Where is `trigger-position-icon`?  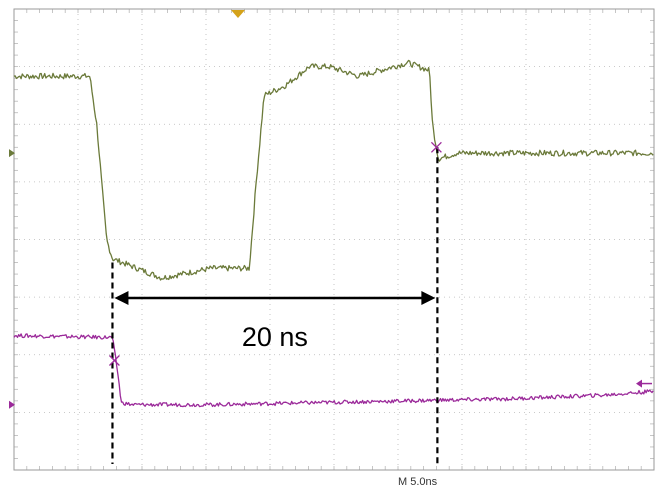 trigger-position-icon is located at coordinates (238, 14).